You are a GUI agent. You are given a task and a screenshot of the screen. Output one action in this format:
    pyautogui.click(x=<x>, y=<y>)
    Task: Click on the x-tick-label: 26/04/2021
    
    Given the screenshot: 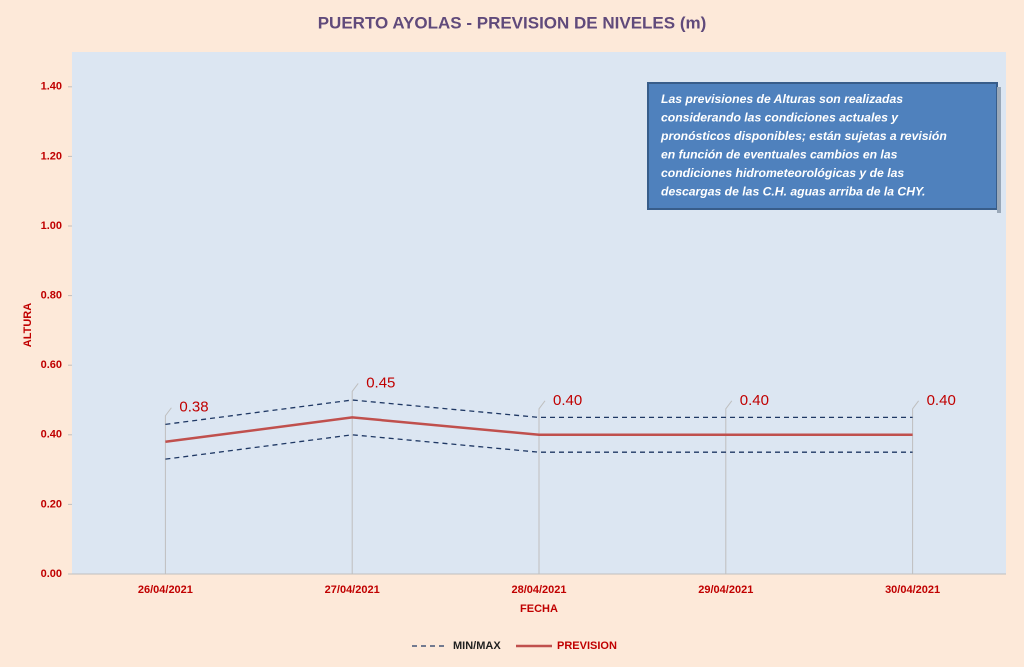 What is the action you would take?
    pyautogui.click(x=165, y=590)
    